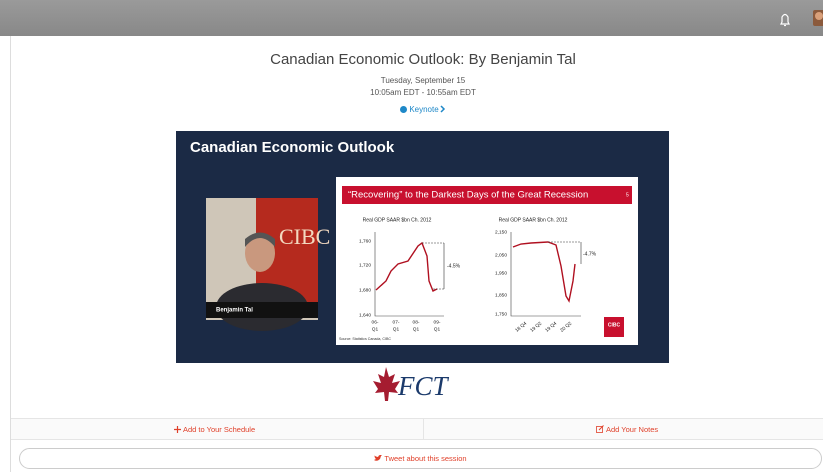 This screenshot has height=472, width=823. Describe the element at coordinates (268, 264) in the screenshot. I see `webcam: CIBC Benjamin Tal` at that location.